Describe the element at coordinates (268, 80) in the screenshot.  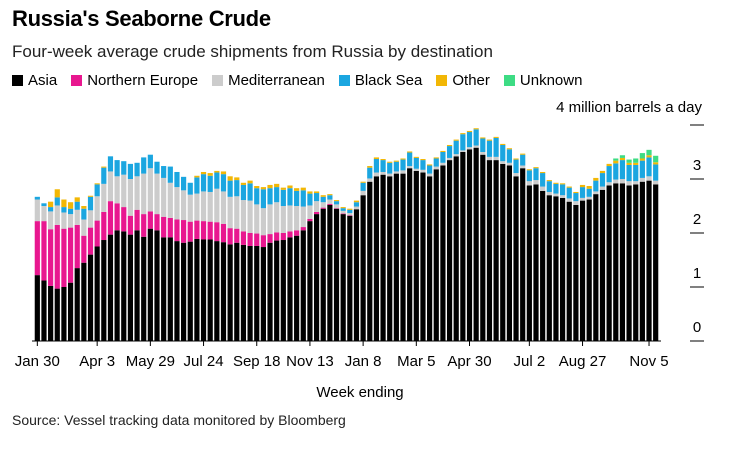
I see `legend-item-mediterranean: Mediterranean` at that location.